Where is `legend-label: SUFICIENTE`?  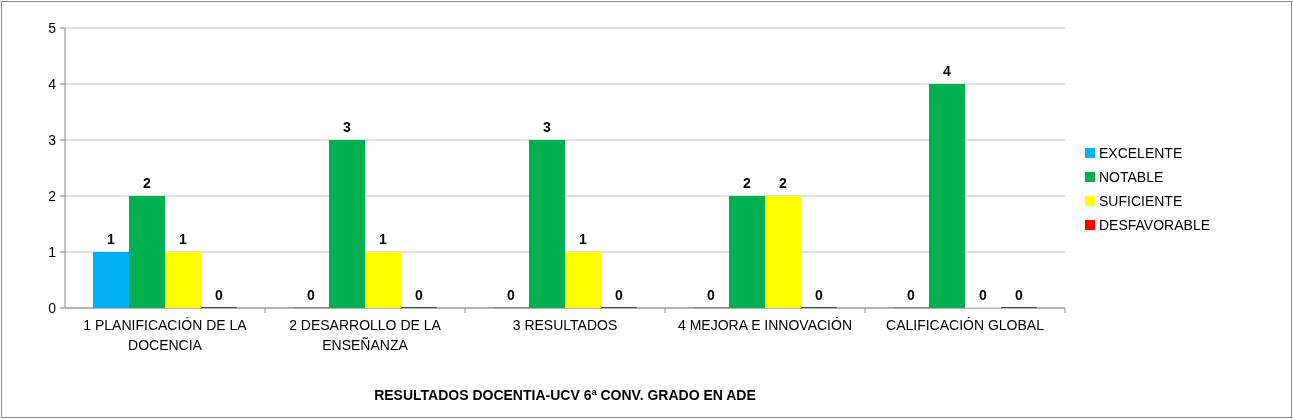
legend-label: SUFICIENTE is located at coordinates (1141, 200).